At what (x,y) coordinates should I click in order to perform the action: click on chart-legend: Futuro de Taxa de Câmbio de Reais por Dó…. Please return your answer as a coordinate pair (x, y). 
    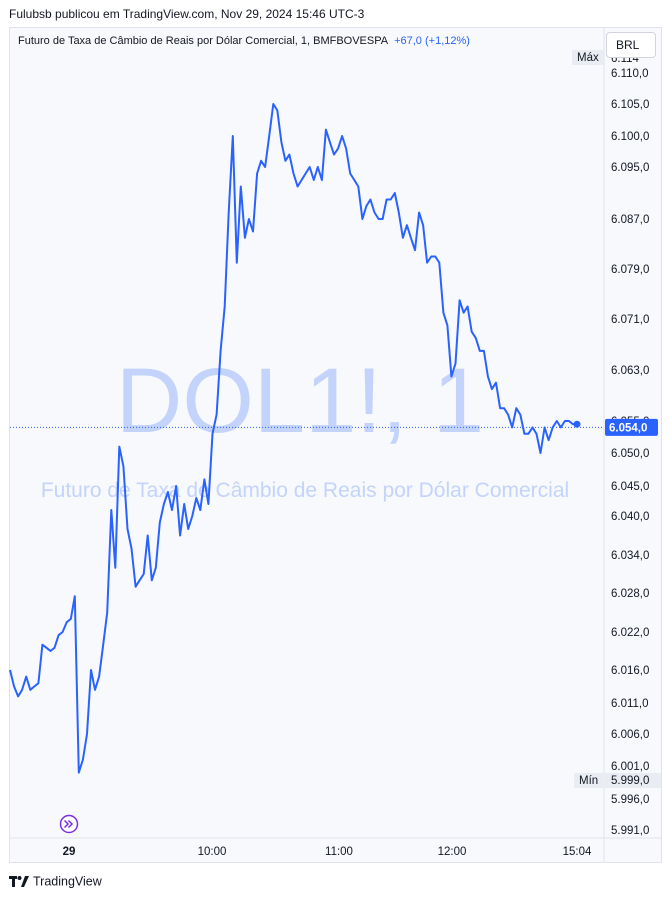
    Looking at the image, I should click on (244, 41).